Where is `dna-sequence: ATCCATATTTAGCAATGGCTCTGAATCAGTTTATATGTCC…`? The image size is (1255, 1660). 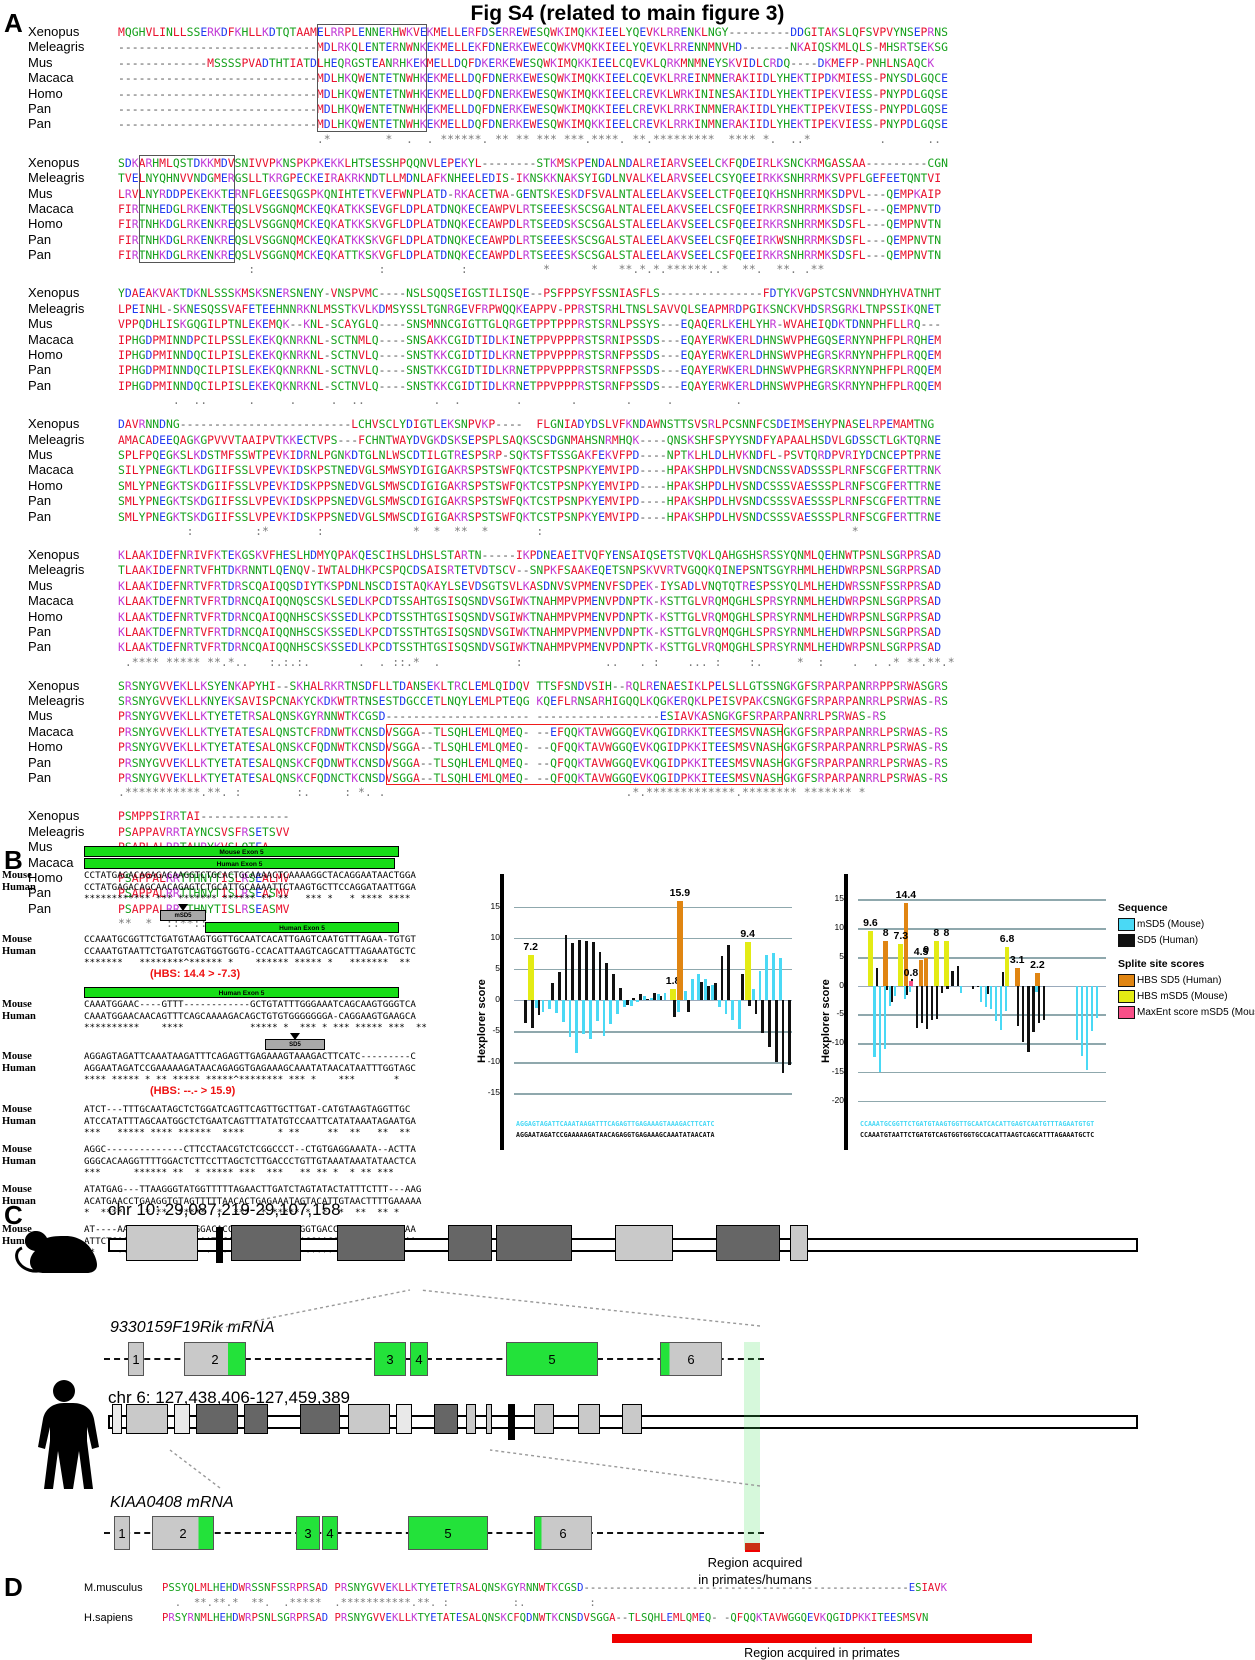
dna-sequence: ATCCATATTTAGCAATGGCTCTGAATCAGTTTATATGTCC… is located at coordinates (250, 1121).